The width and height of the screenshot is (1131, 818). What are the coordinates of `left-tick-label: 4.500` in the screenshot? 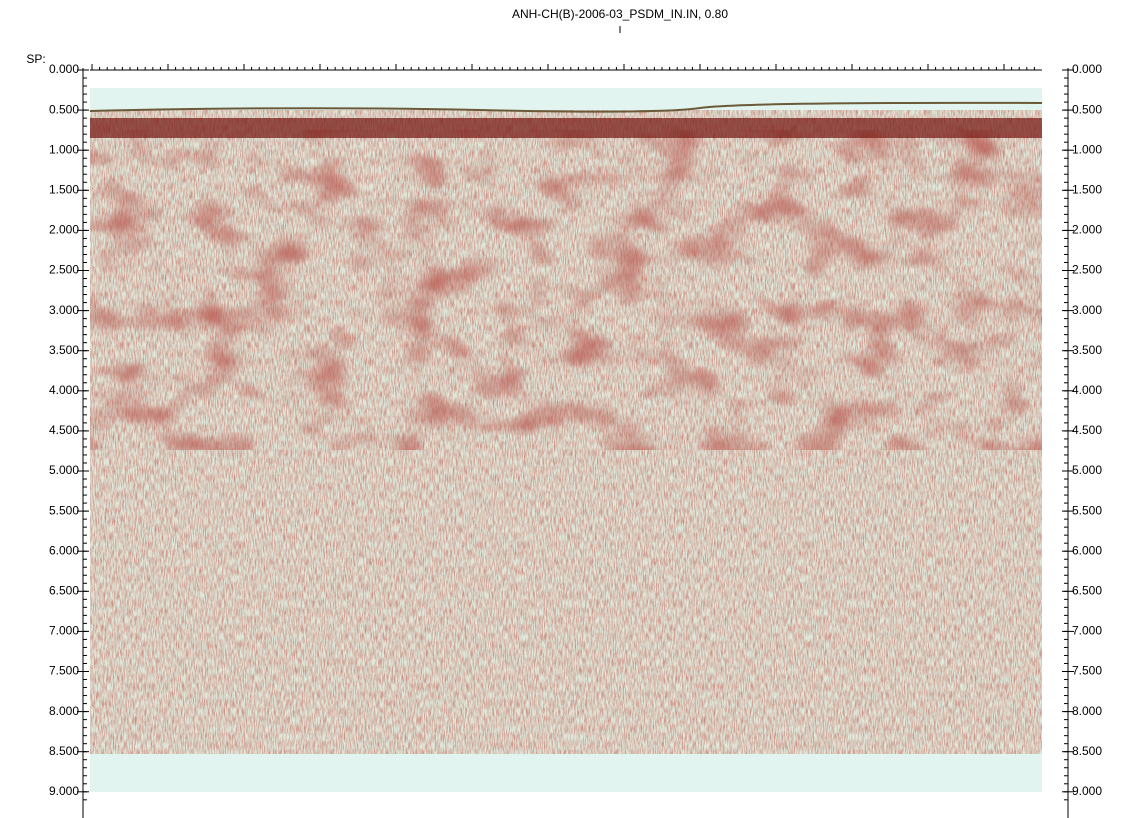 It's located at (64, 430).